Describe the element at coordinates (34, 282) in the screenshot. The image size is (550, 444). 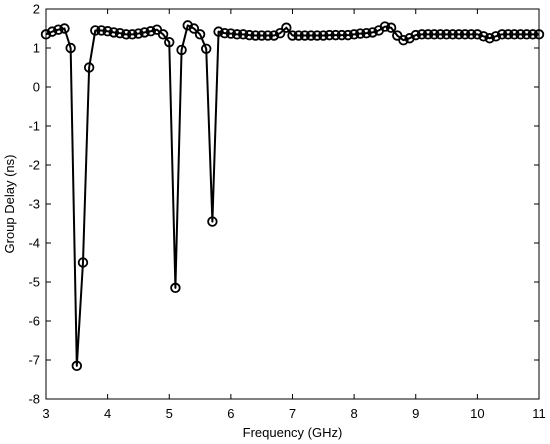
I see `y-tick-label: -5` at that location.